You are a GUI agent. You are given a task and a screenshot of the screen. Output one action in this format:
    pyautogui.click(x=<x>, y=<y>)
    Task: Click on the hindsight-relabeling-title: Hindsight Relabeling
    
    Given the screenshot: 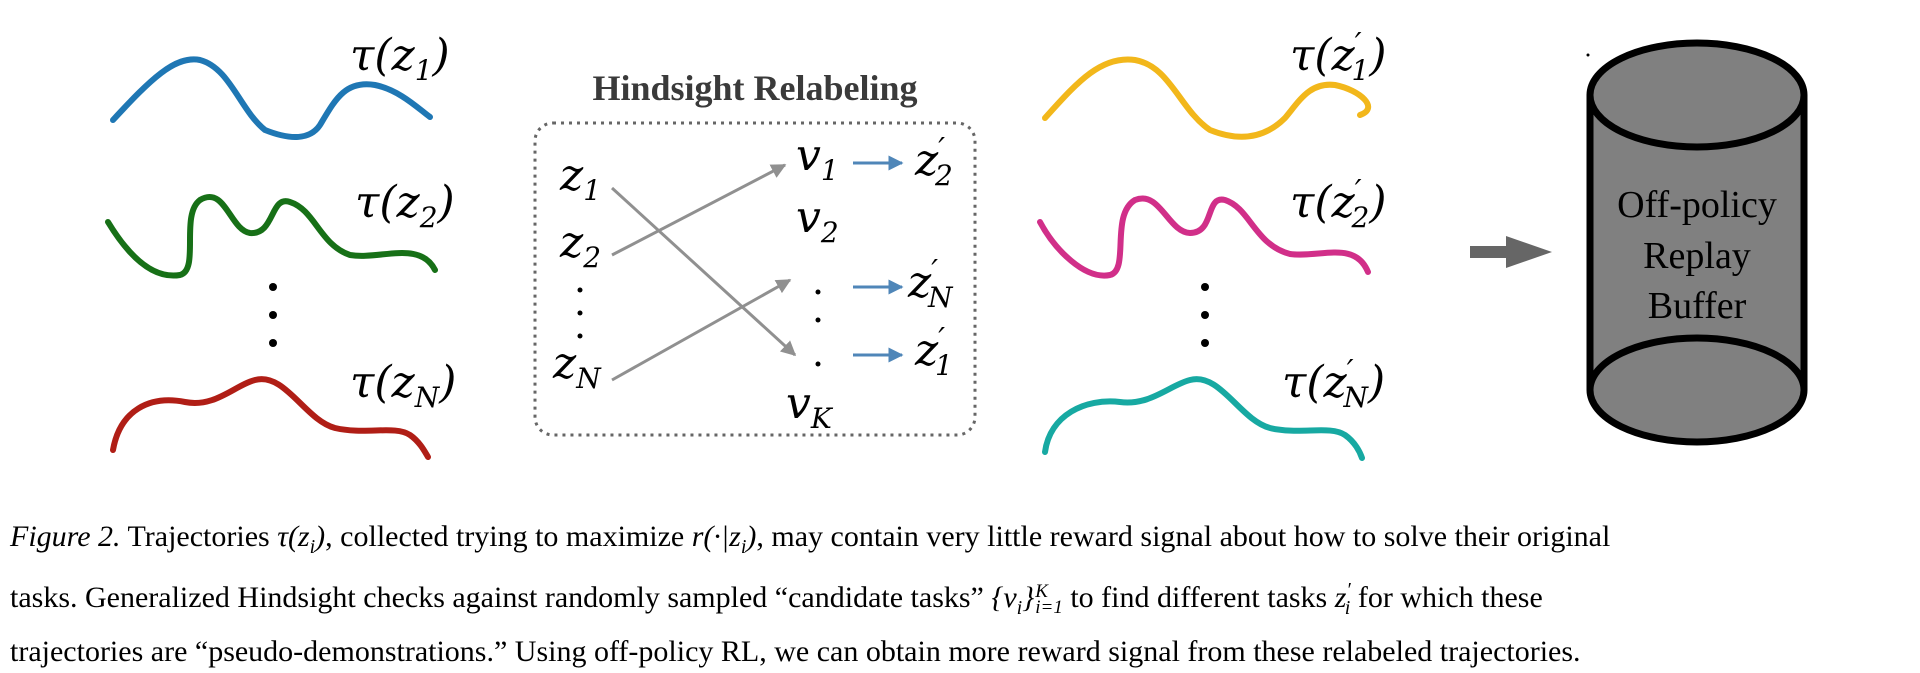 What is the action you would take?
    pyautogui.click(x=754, y=88)
    